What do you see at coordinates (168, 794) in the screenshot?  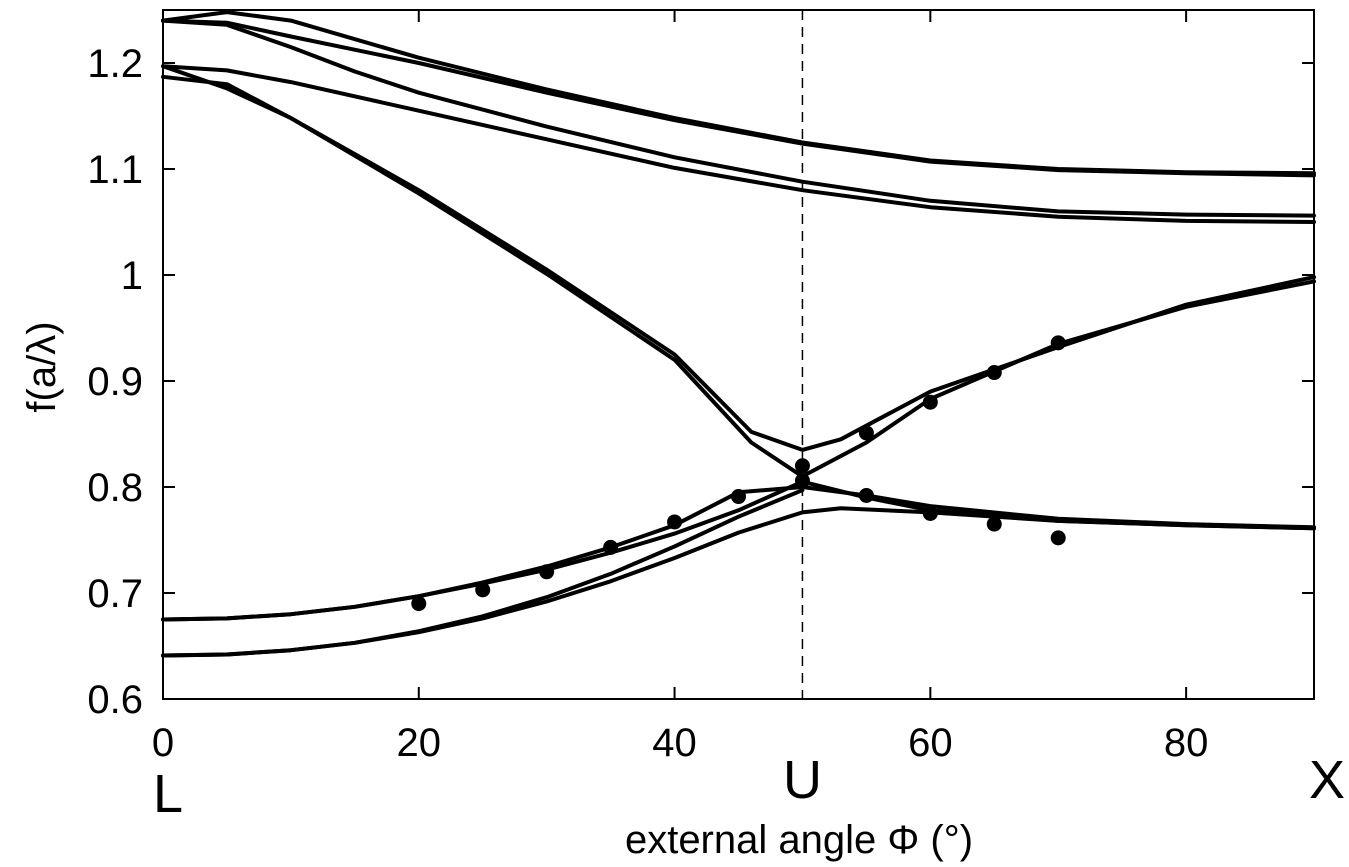 I see `special-point-label-l: L` at bounding box center [168, 794].